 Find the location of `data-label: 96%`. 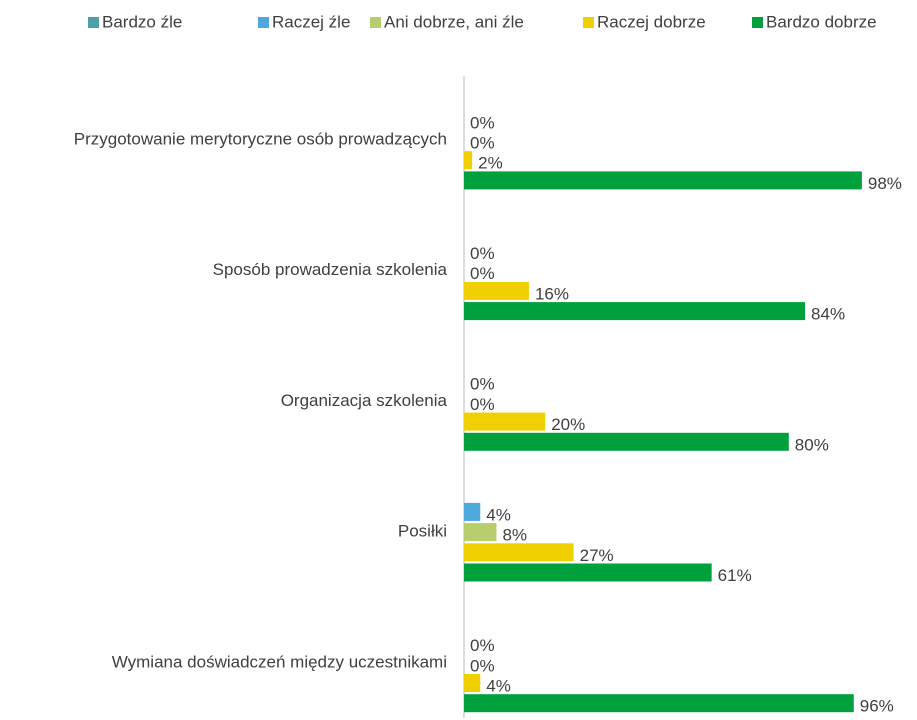

data-label: 96% is located at coordinates (877, 706).